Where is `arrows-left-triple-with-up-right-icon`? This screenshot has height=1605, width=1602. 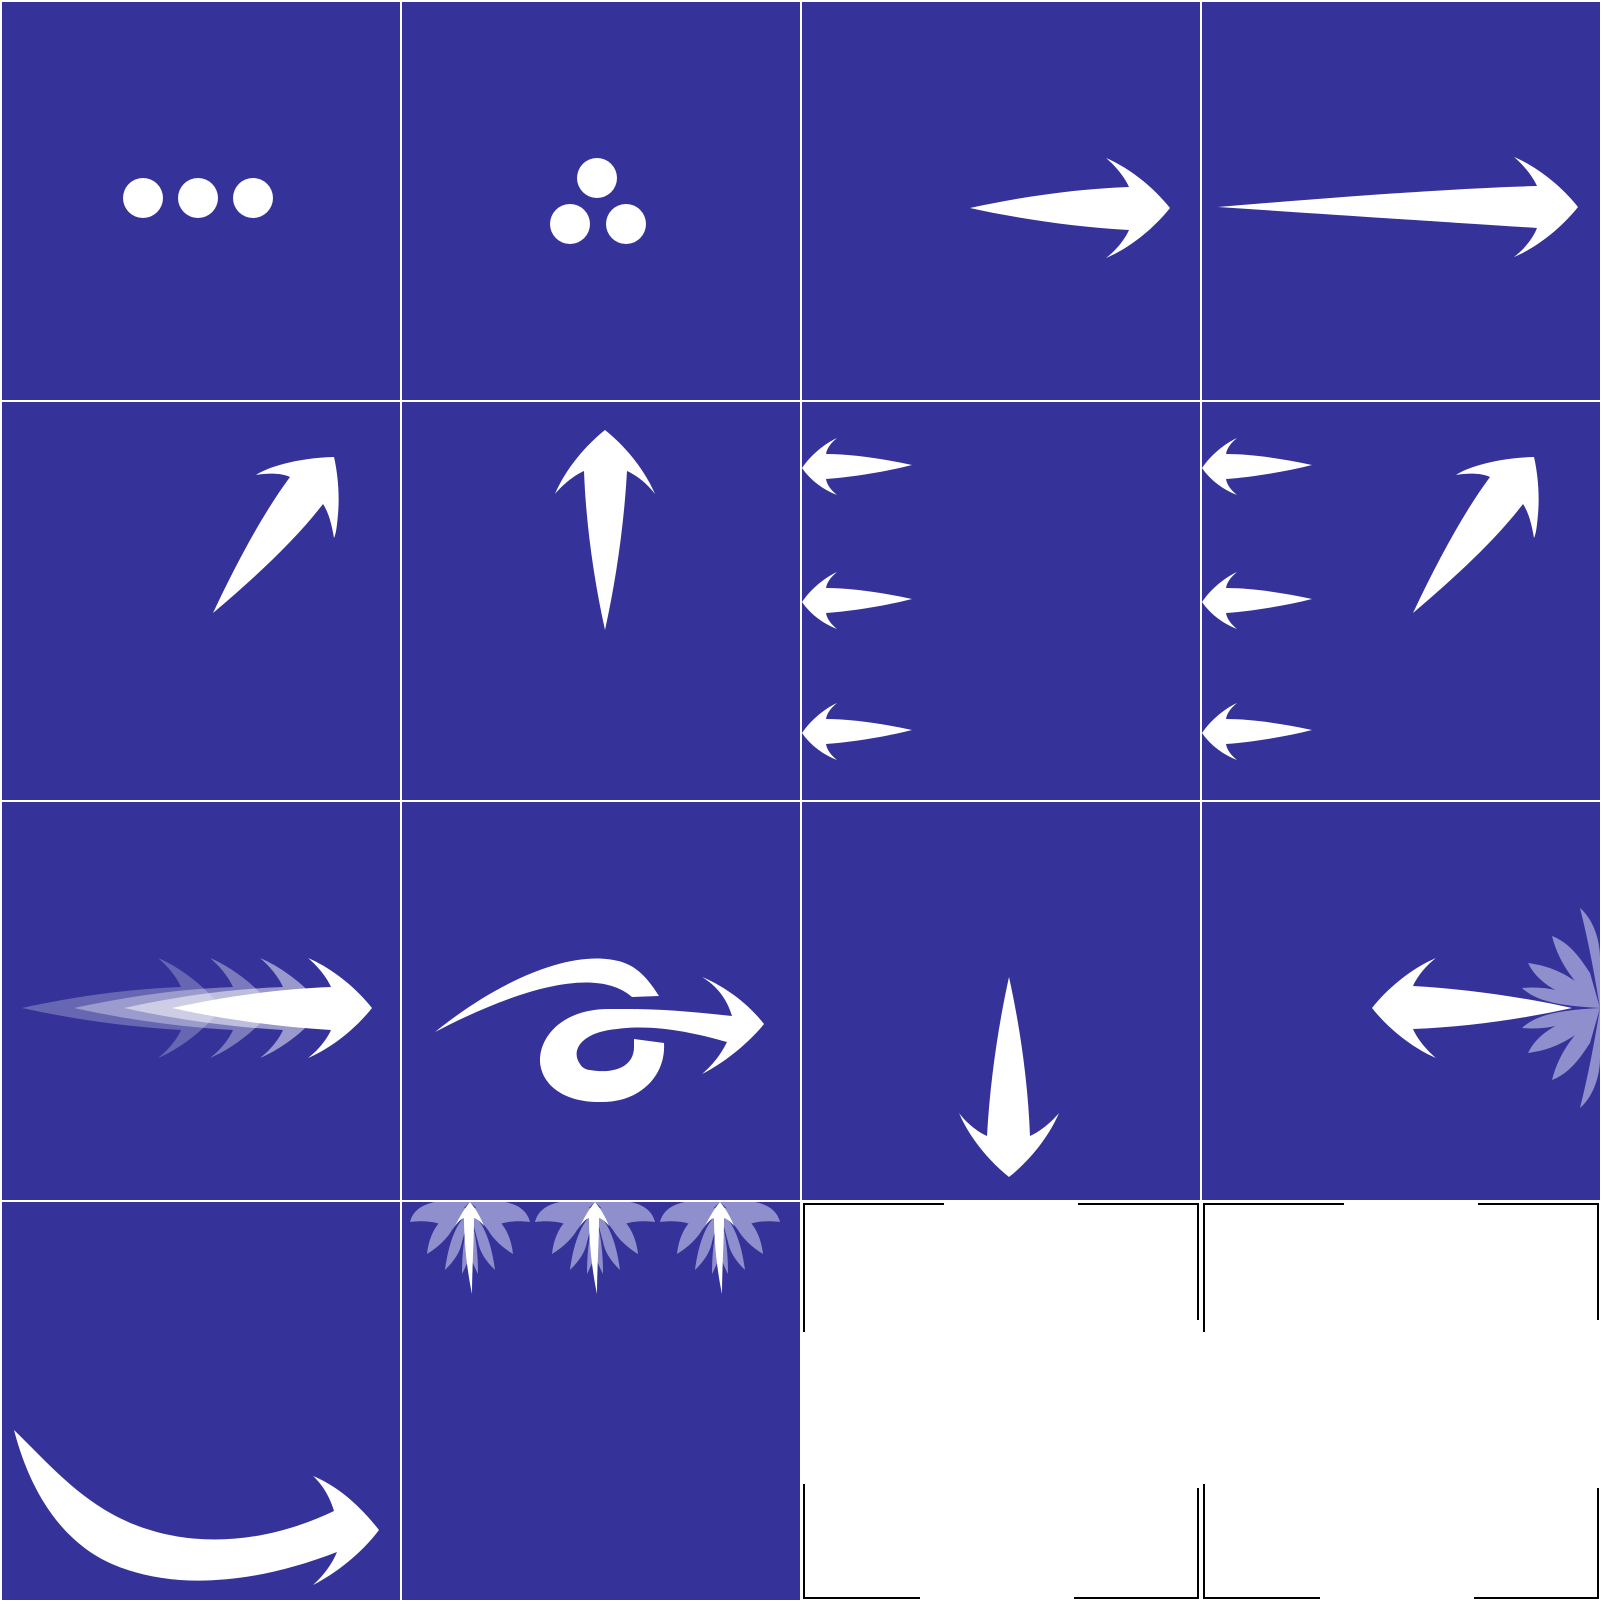 arrows-left-triple-with-up-right-icon is located at coordinates (1401, 601).